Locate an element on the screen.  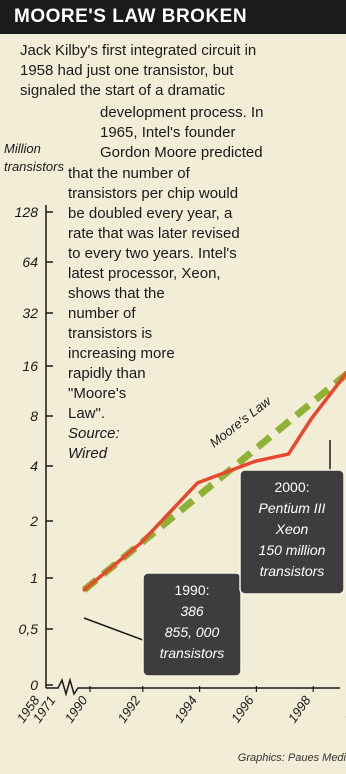
callout-2000-box is located at coordinates (292, 532).